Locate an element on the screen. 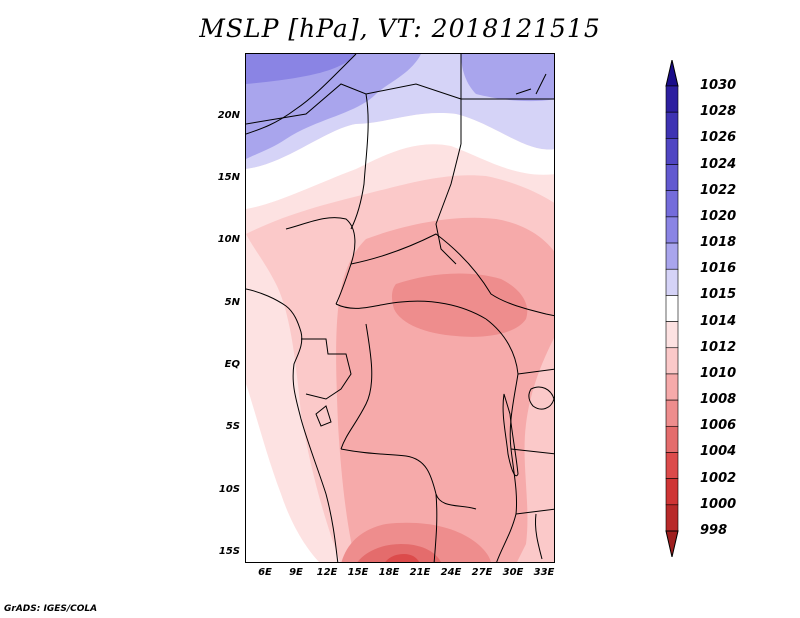  field-1018-nw is located at coordinates (301, 69).